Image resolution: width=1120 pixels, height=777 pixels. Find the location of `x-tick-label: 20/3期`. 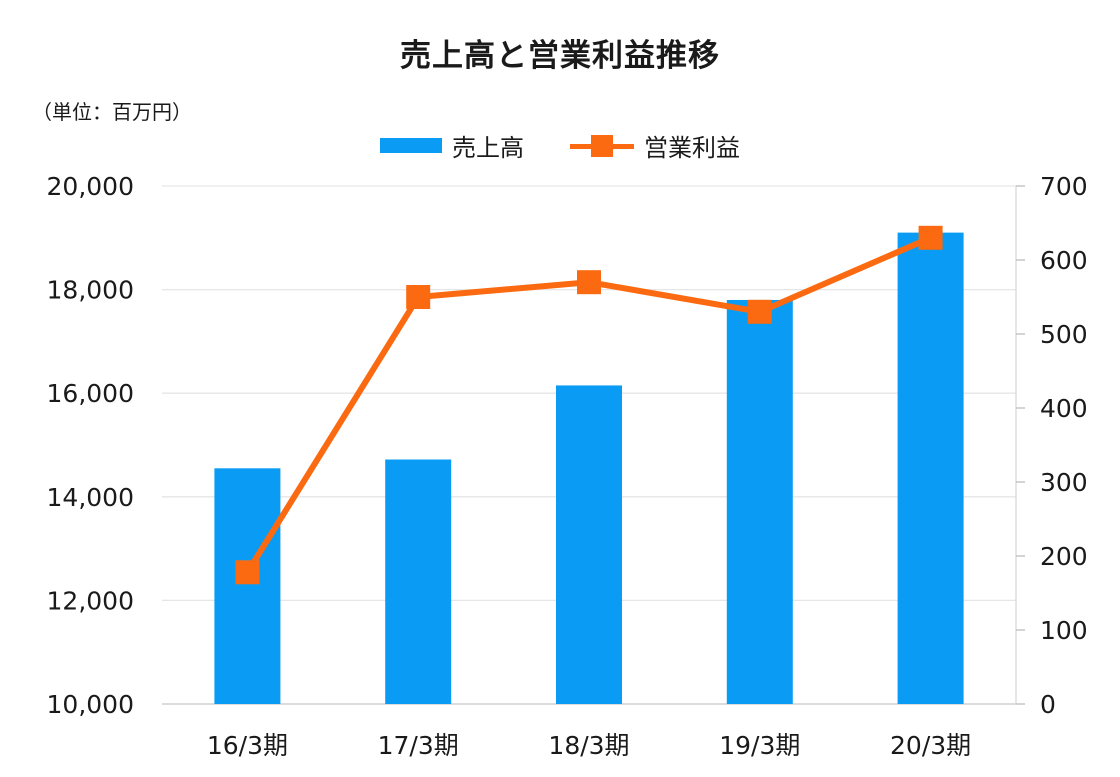

x-tick-label: 20/3期 is located at coordinates (930, 745).